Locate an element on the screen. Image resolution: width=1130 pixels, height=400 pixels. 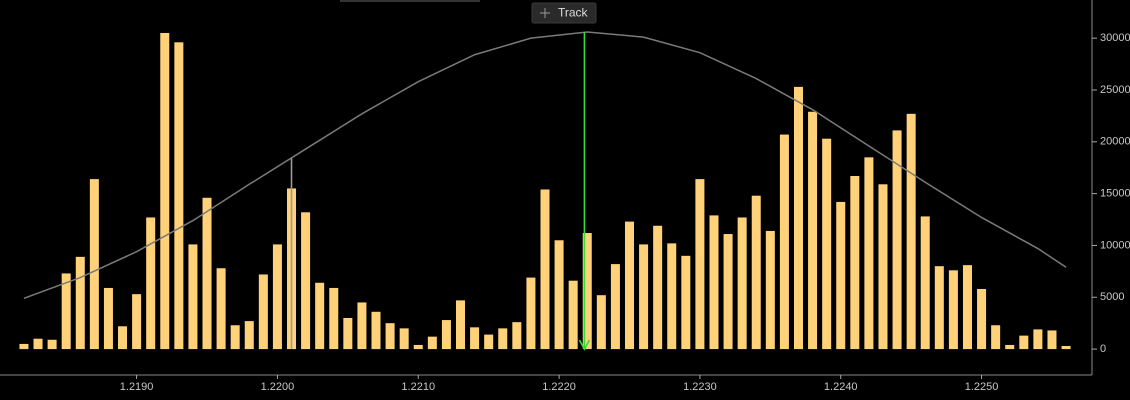
y-tick-label: 15000 is located at coordinates (1115, 194).